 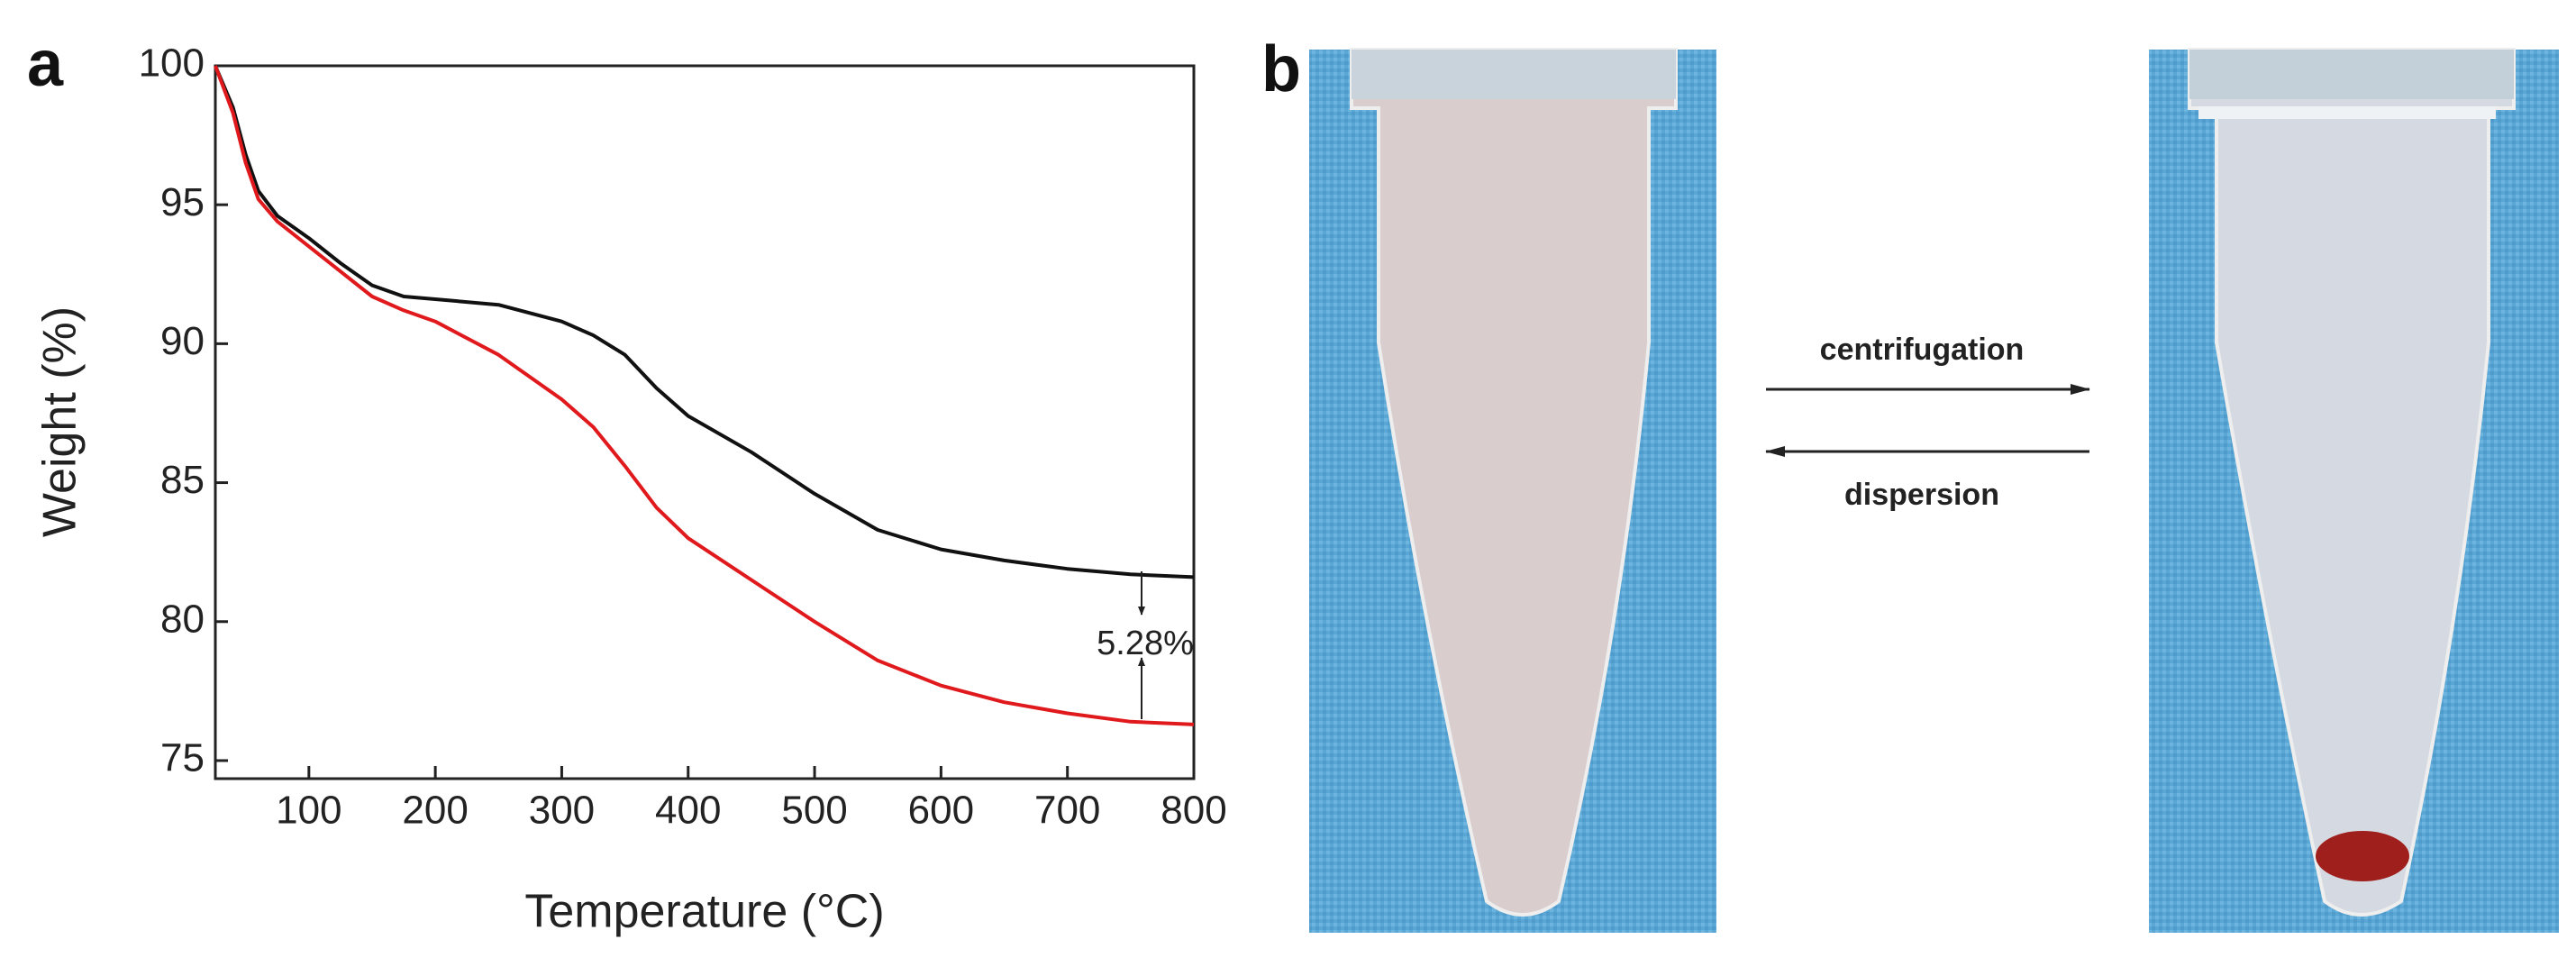 I want to click on panel-label: b, so click(x=1281, y=69).